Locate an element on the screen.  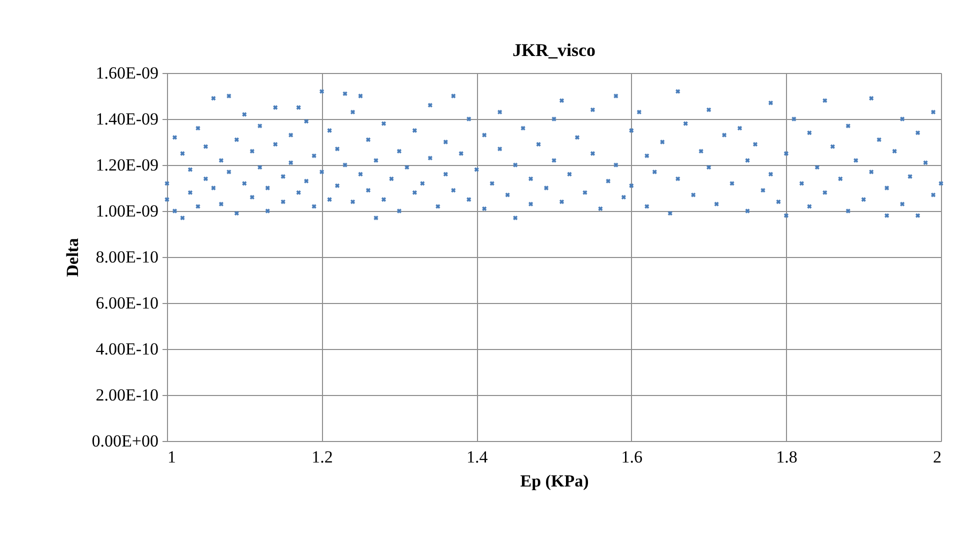
y-tick-label: 6.00E-10 is located at coordinates (127, 303).